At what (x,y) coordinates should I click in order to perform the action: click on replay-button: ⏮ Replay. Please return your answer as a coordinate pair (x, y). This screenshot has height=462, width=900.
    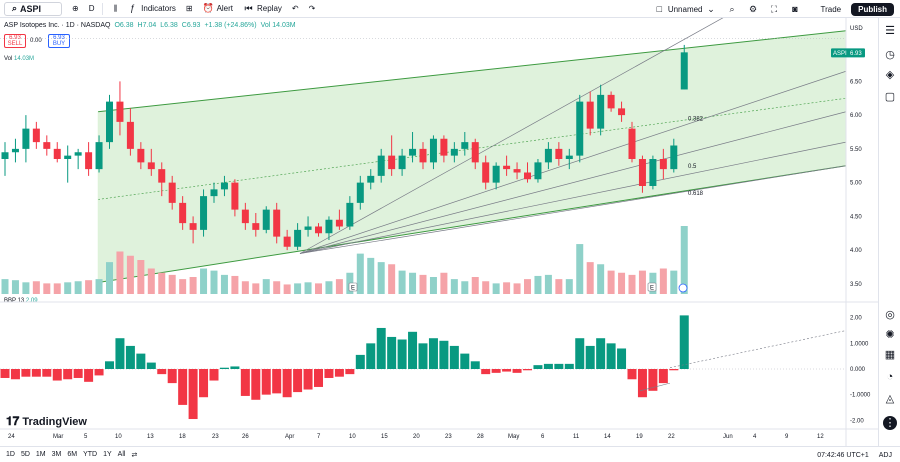
    Looking at the image, I should click on (262, 8).